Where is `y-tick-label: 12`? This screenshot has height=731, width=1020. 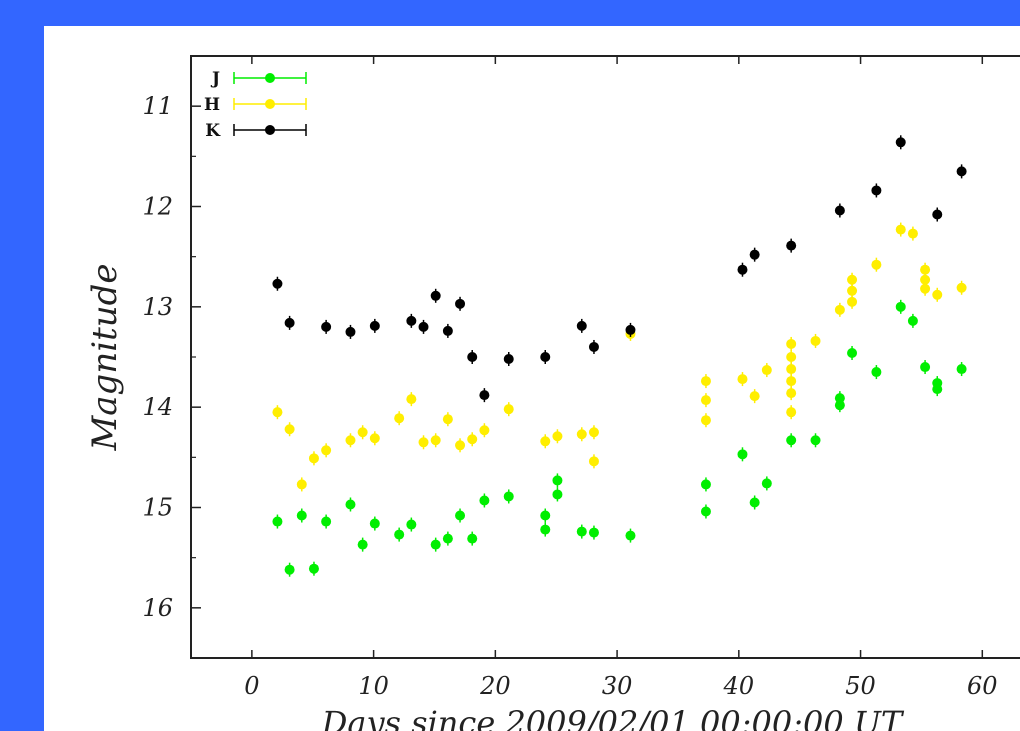
y-tick-label: 12 is located at coordinates (157, 207).